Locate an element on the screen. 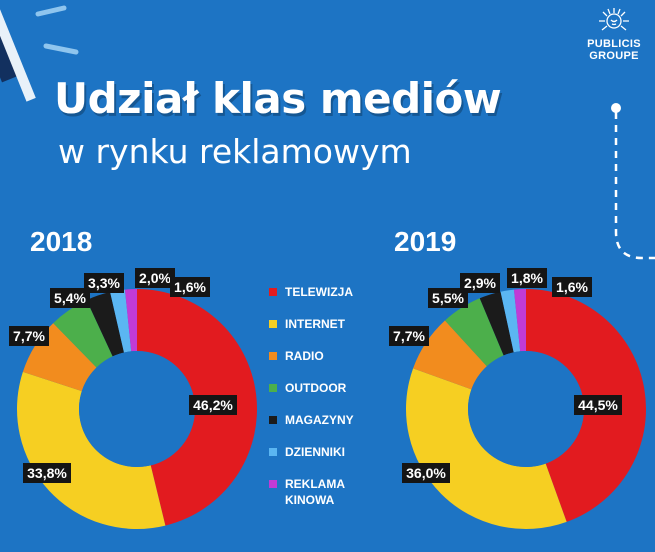  chart-2019-title: 2019 is located at coordinates (425, 241).